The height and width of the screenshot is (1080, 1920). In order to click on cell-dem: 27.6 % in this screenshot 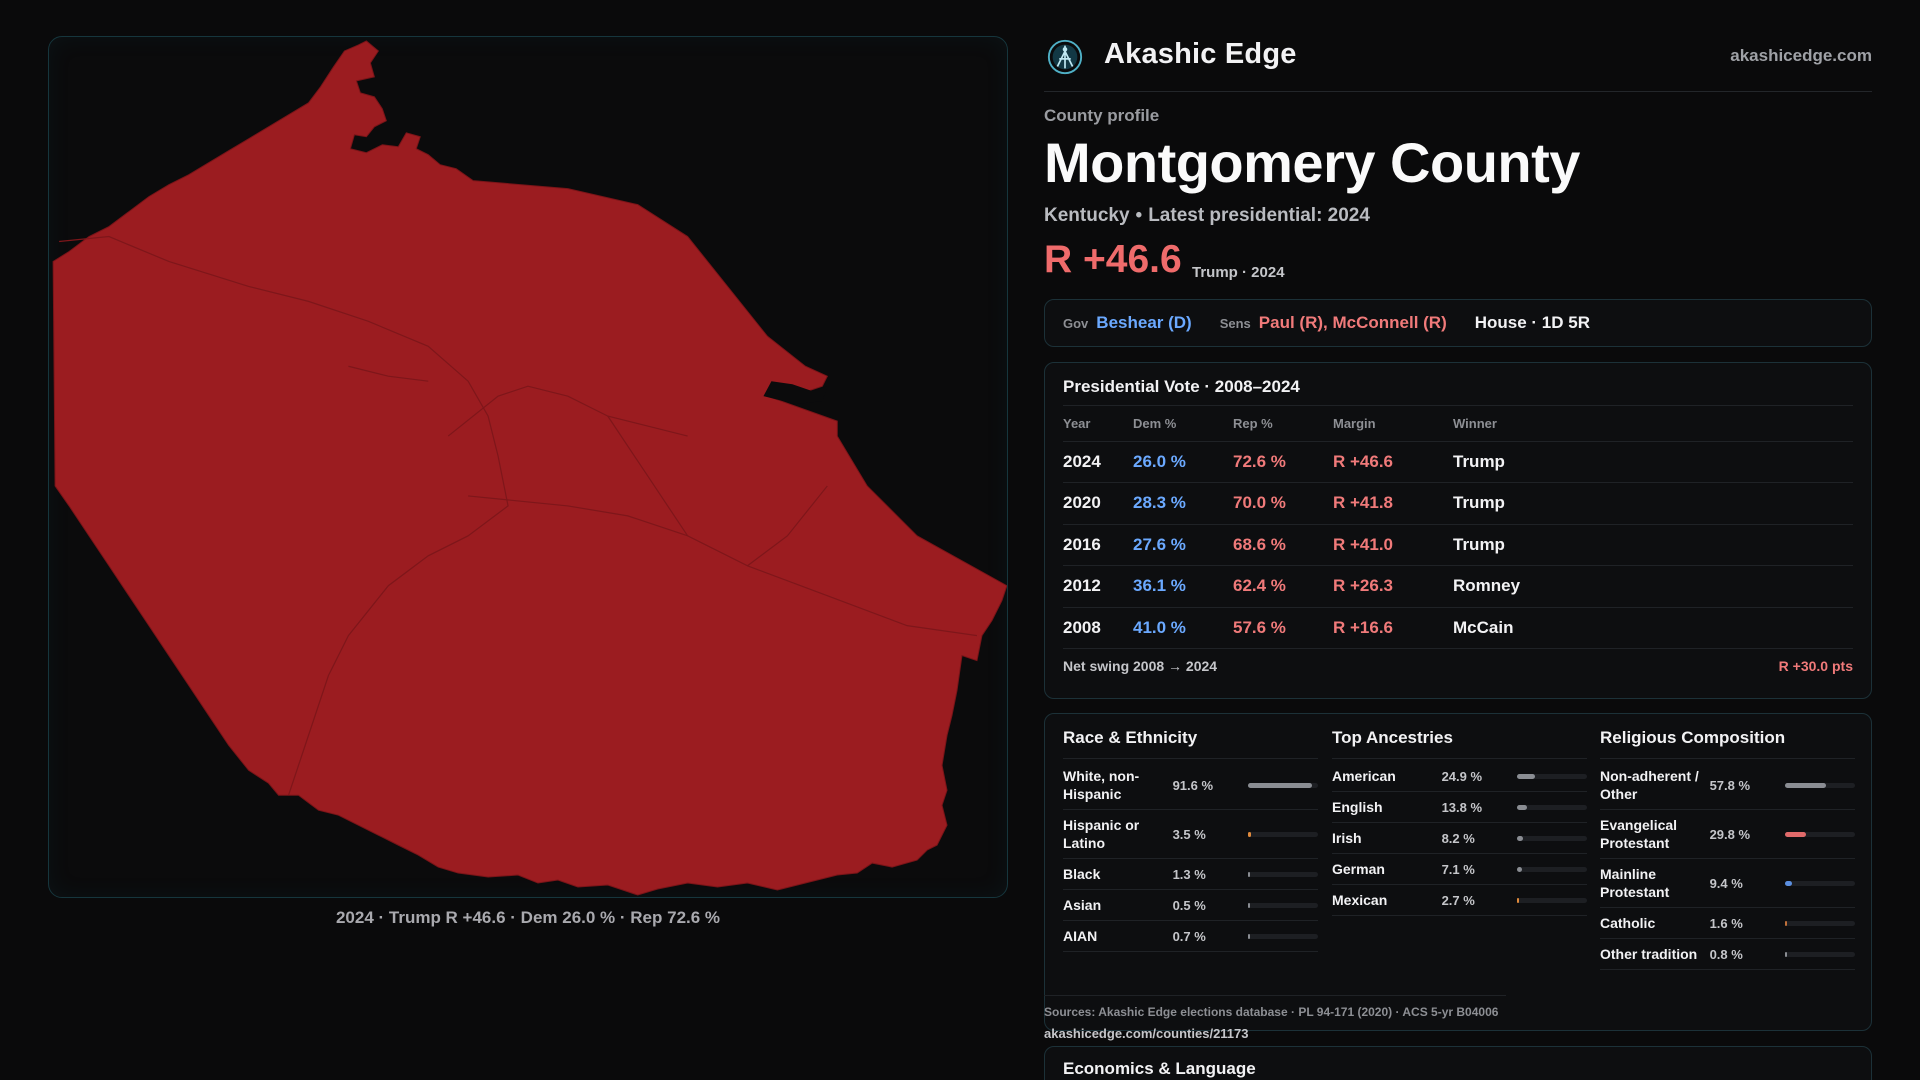, I will do `click(1183, 545)`.